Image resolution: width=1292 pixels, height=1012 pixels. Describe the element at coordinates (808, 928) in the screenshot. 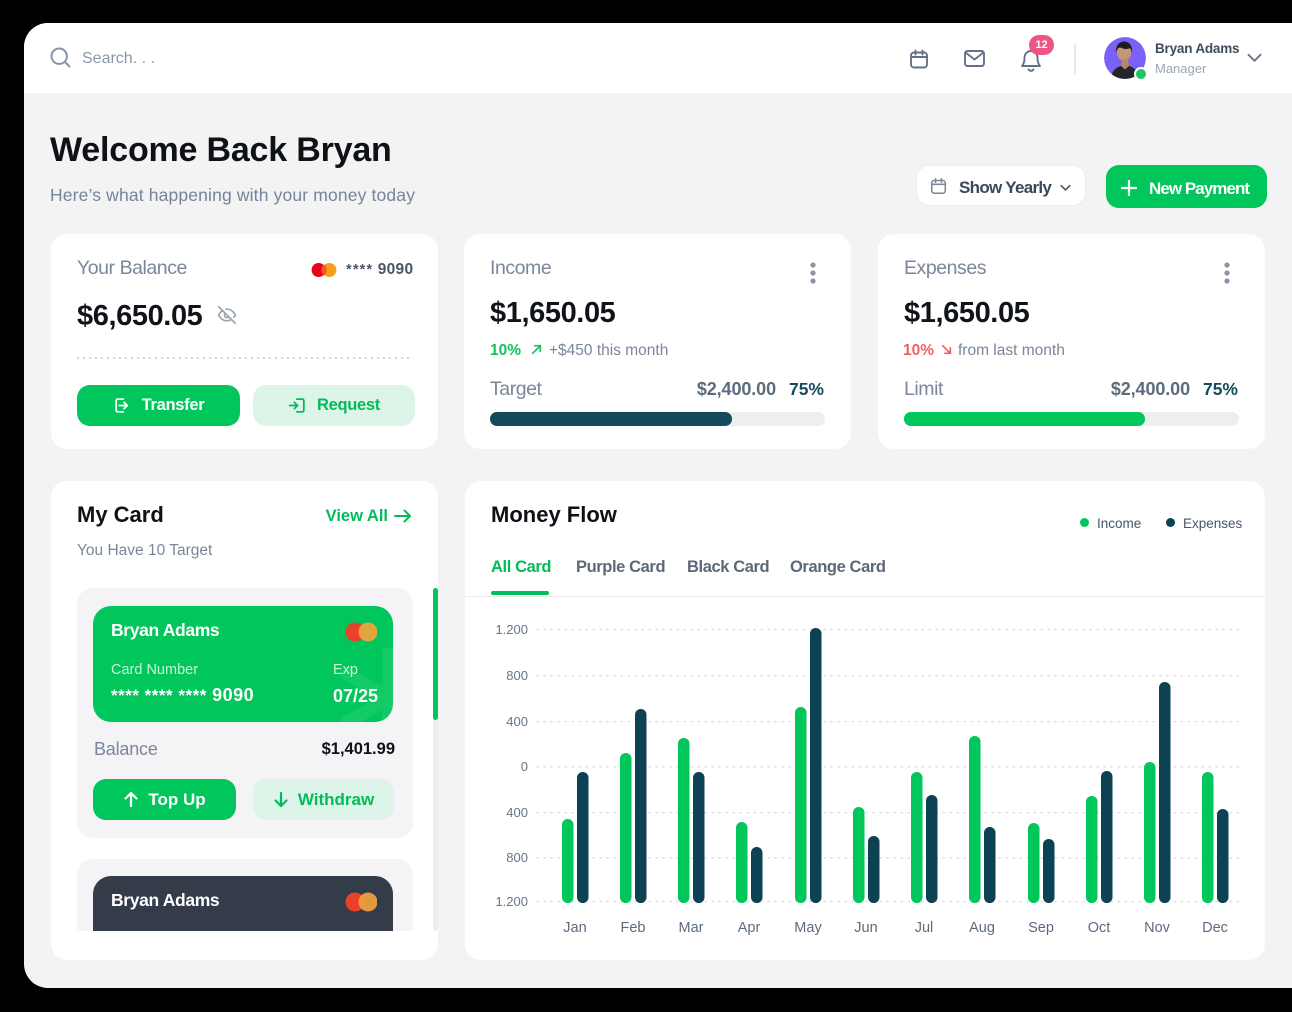

I see `svg-text: May` at that location.